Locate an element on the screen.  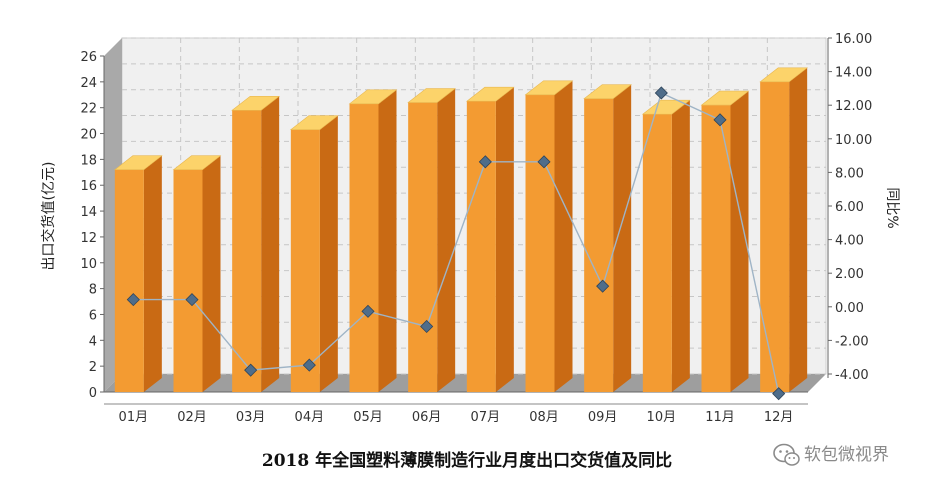
y2-tick-label: -4.00 is located at coordinates (852, 375).